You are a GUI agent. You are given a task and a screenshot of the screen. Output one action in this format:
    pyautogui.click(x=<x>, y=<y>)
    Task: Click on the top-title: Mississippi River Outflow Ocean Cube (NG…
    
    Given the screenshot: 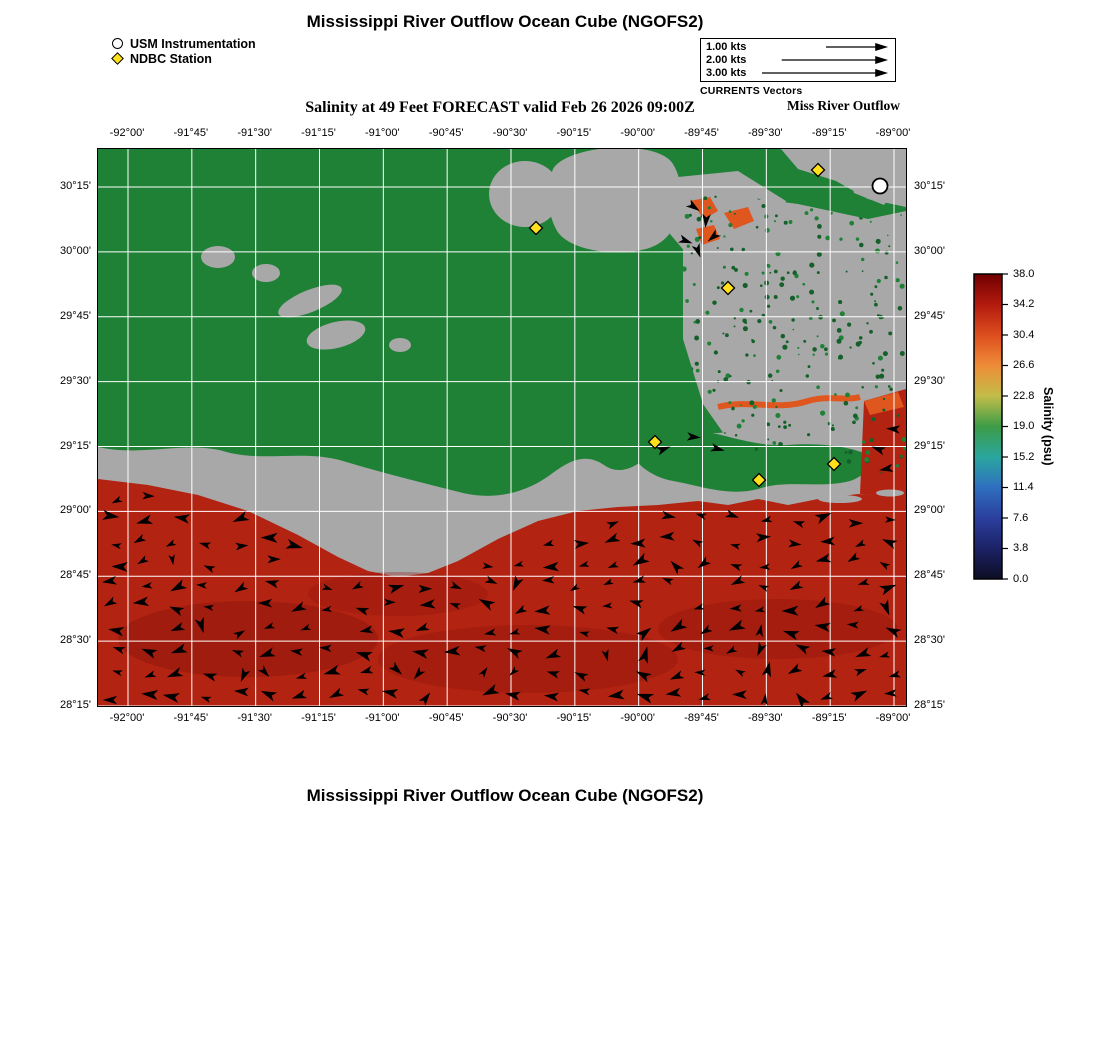 What is the action you would take?
    pyautogui.click(x=505, y=21)
    